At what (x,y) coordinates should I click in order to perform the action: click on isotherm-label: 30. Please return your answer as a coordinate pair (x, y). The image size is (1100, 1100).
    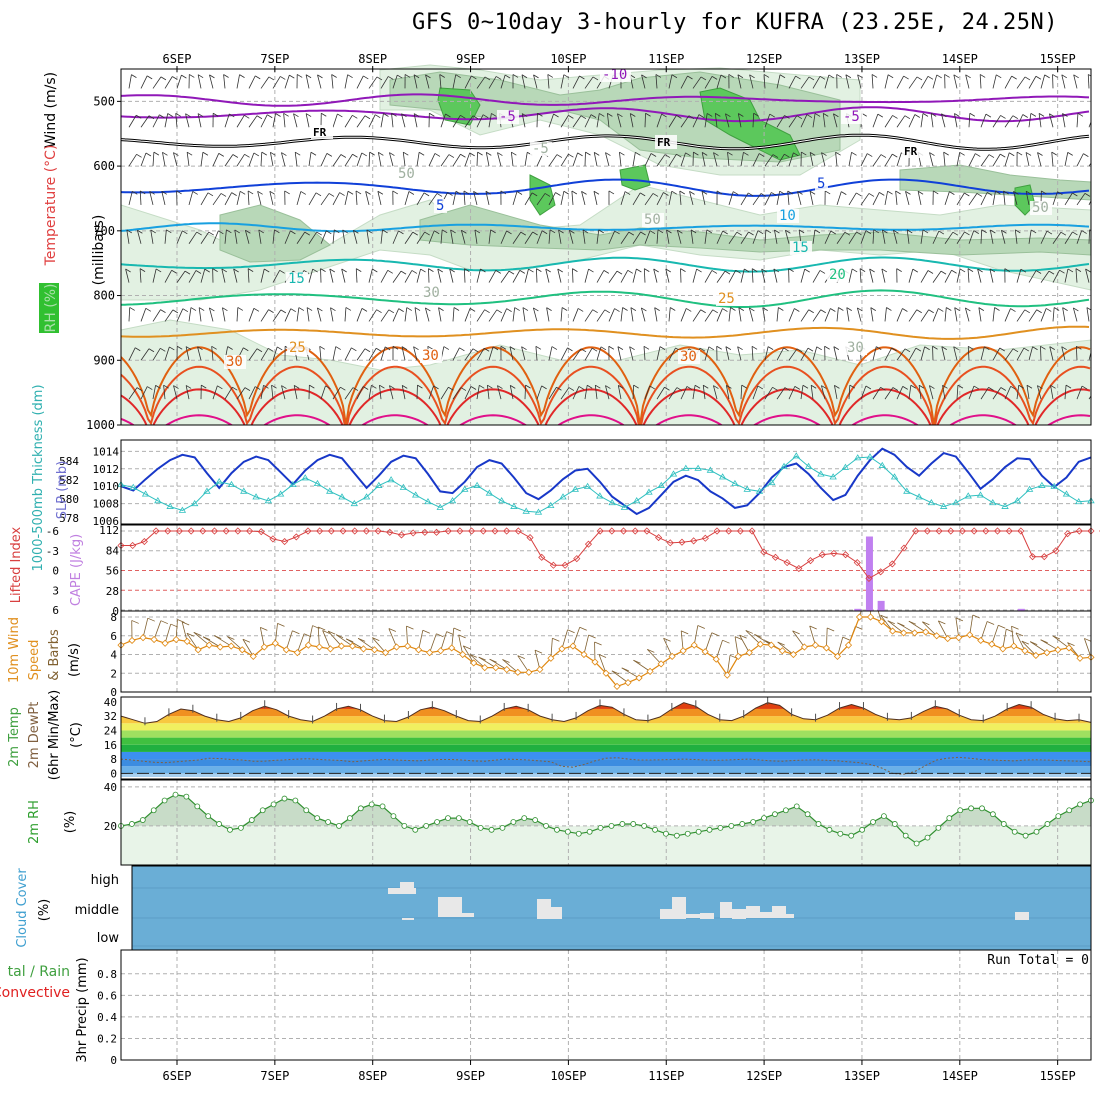
    Looking at the image, I should click on (430, 356).